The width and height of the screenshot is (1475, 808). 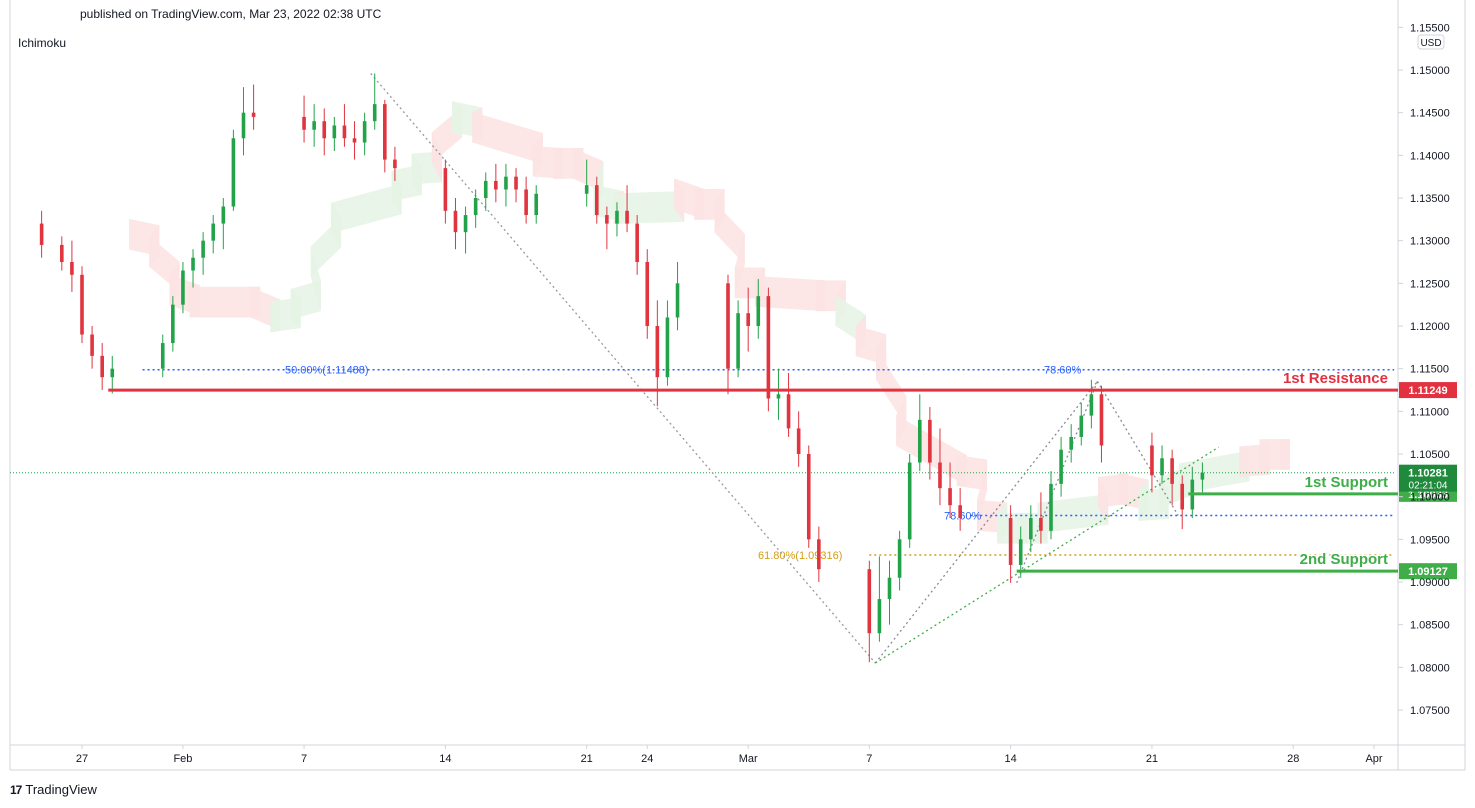 What do you see at coordinates (182, 759) in the screenshot?
I see `x-tick-label: Feb` at bounding box center [182, 759].